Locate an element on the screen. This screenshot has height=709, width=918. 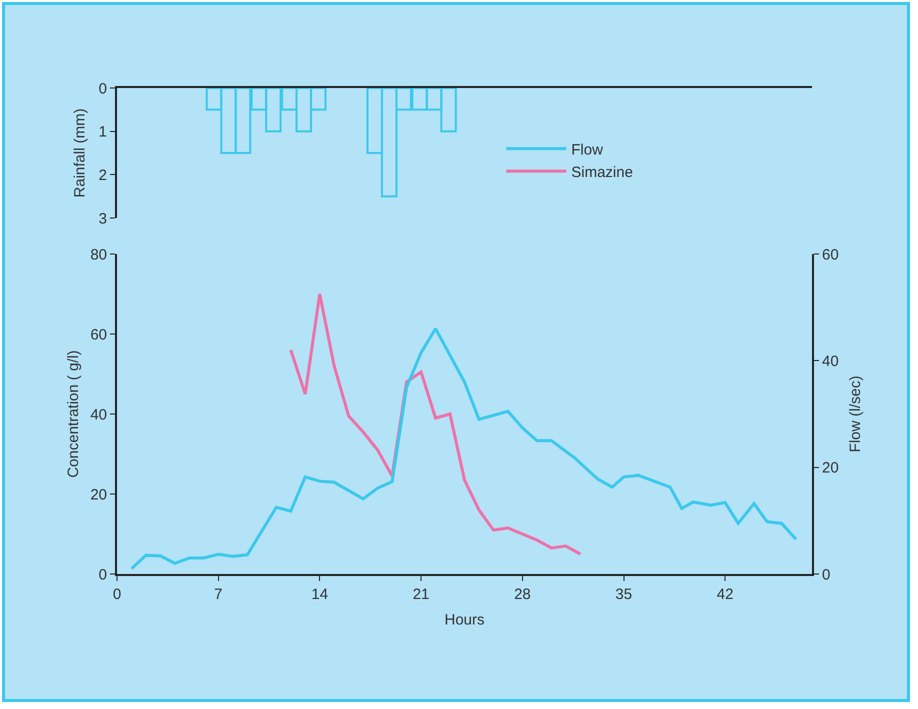
y-tick-label: 1 is located at coordinates (102, 132).